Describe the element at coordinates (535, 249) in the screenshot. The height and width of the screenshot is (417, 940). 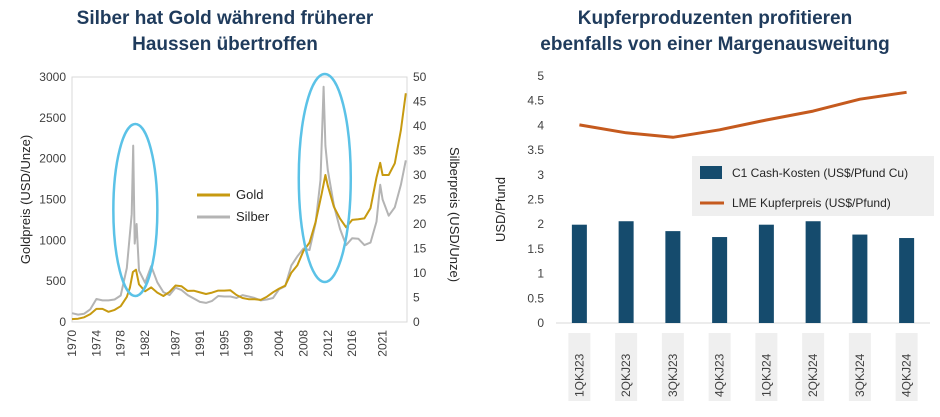
I see `y-tick-label: 1.5` at that location.